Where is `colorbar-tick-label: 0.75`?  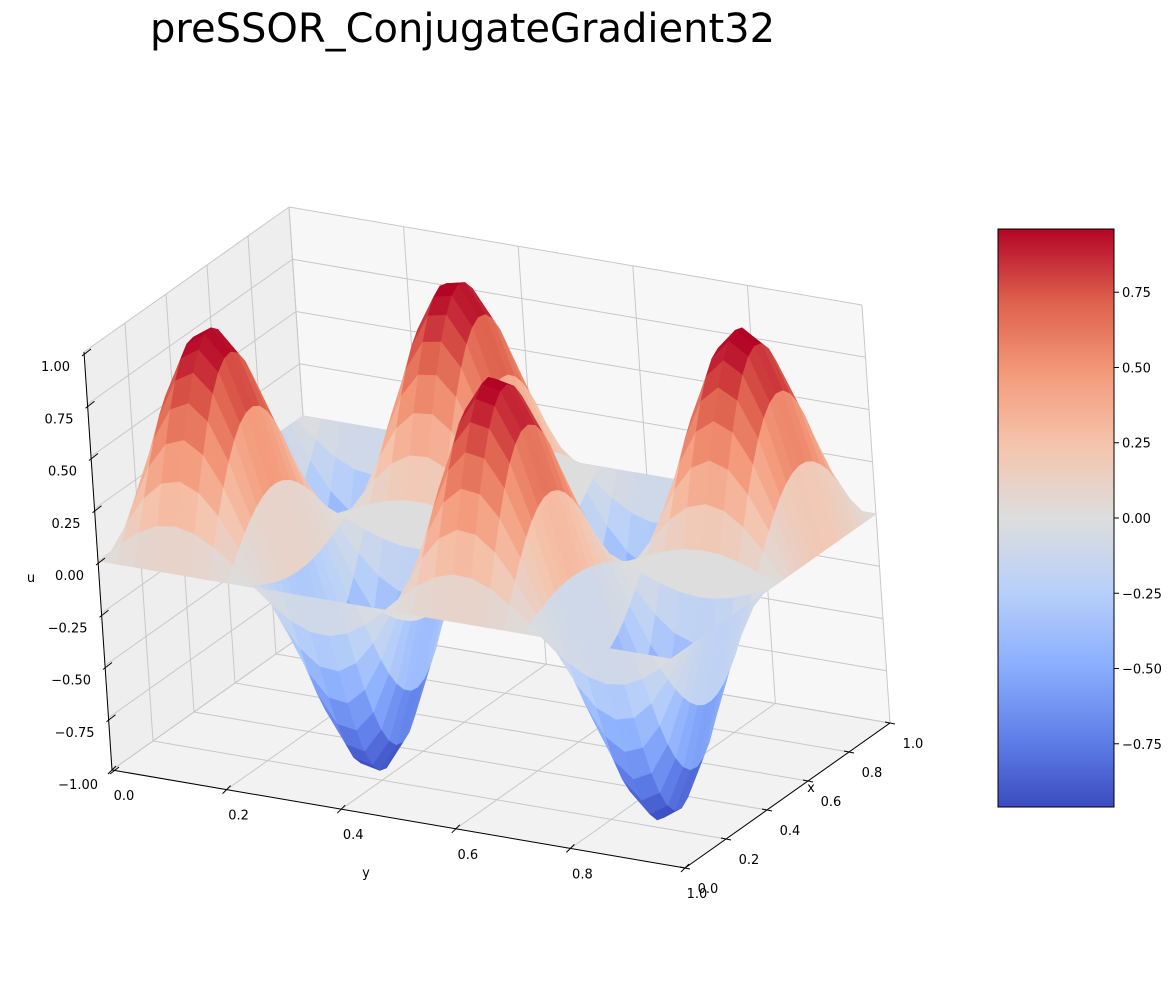
colorbar-tick-label: 0.75 is located at coordinates (1136, 293).